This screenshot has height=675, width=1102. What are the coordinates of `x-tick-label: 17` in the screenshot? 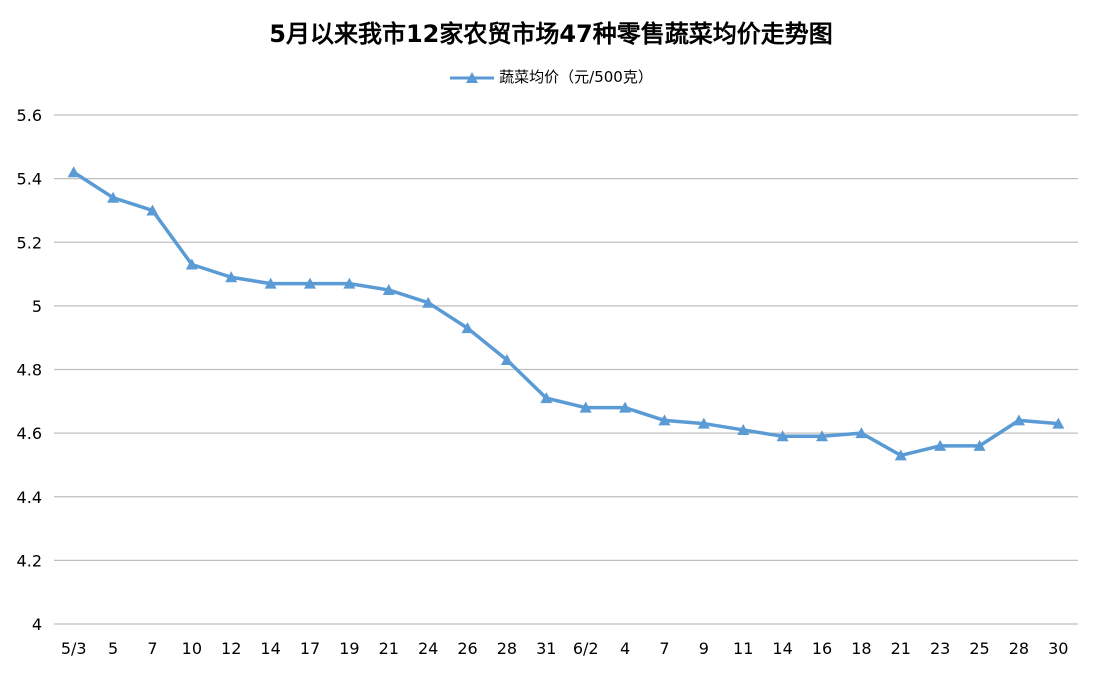 It's located at (310, 648).